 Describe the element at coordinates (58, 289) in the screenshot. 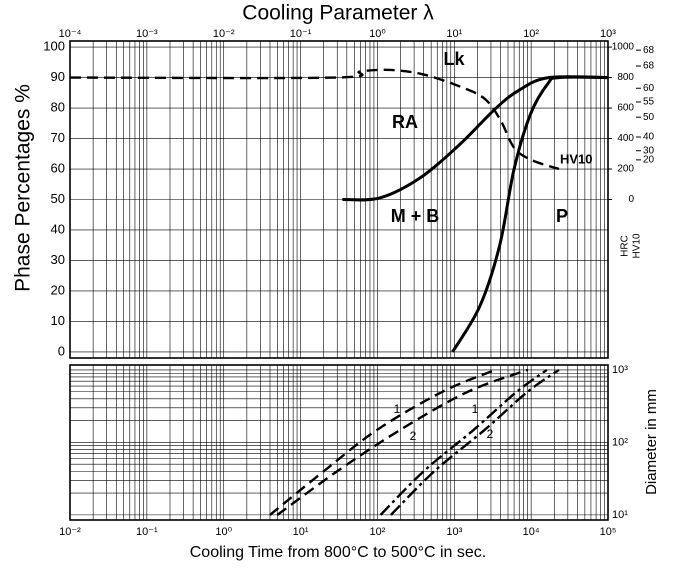

I see `y-tick-label: 20` at that location.